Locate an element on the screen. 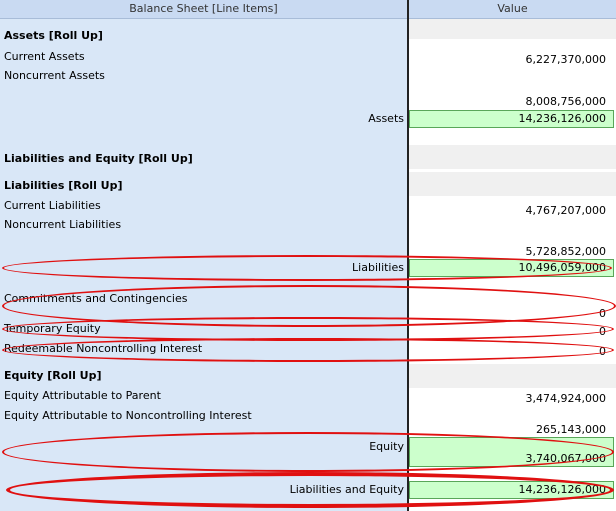  current-liabilities-label: Current Liabilities is located at coordinates (52, 205).